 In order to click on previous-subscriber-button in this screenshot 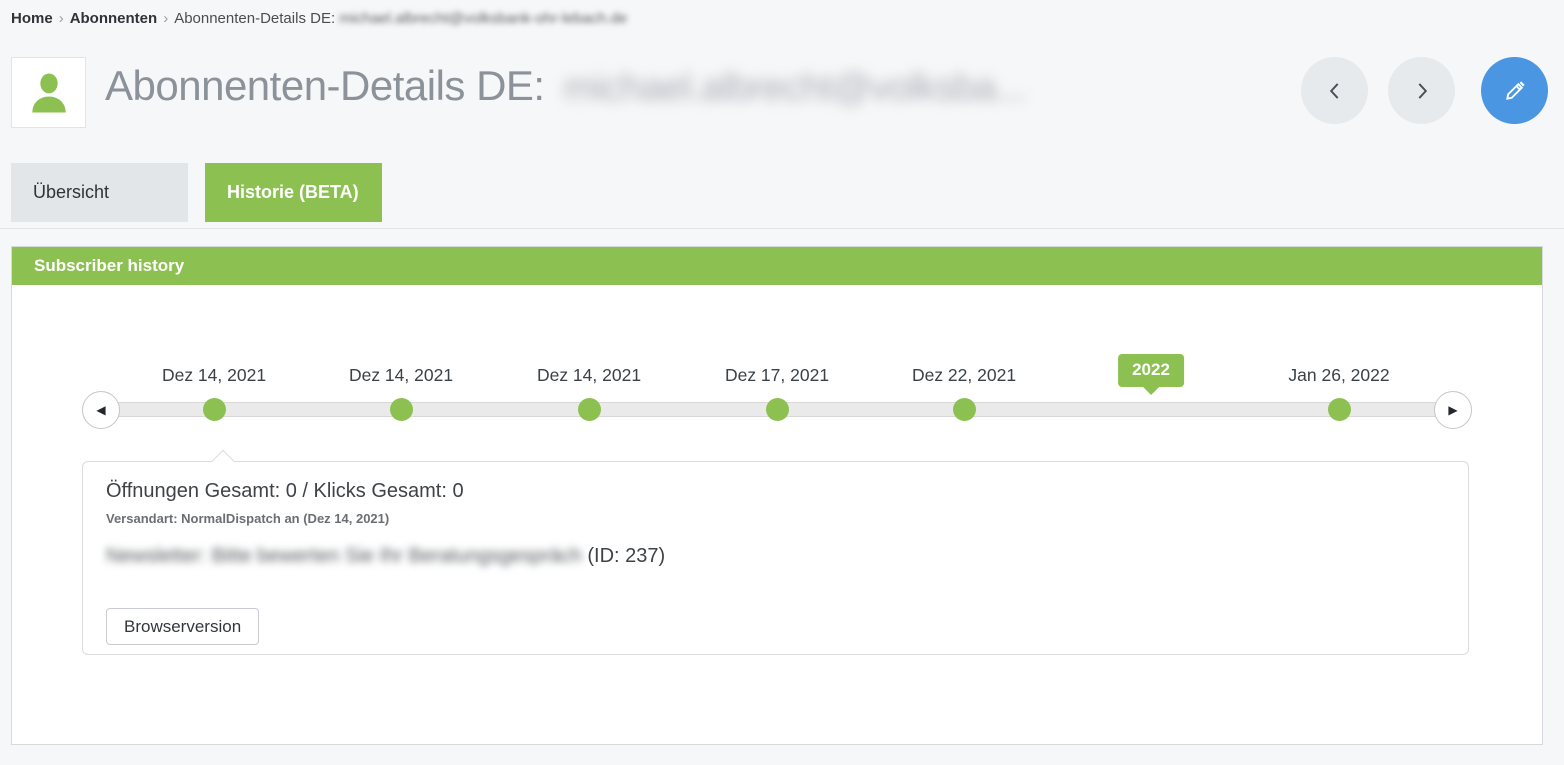, I will do `click(1334, 90)`.